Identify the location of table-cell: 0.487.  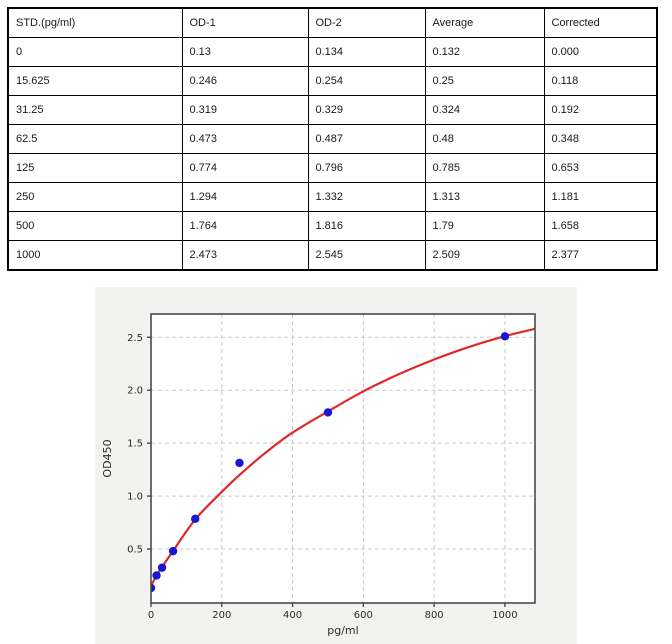
(366, 139).